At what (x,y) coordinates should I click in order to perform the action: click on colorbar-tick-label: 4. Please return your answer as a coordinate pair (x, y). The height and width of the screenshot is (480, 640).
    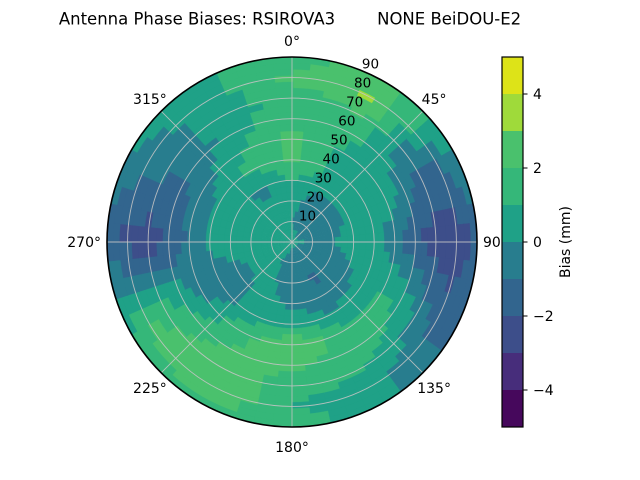
    Looking at the image, I should click on (537, 95).